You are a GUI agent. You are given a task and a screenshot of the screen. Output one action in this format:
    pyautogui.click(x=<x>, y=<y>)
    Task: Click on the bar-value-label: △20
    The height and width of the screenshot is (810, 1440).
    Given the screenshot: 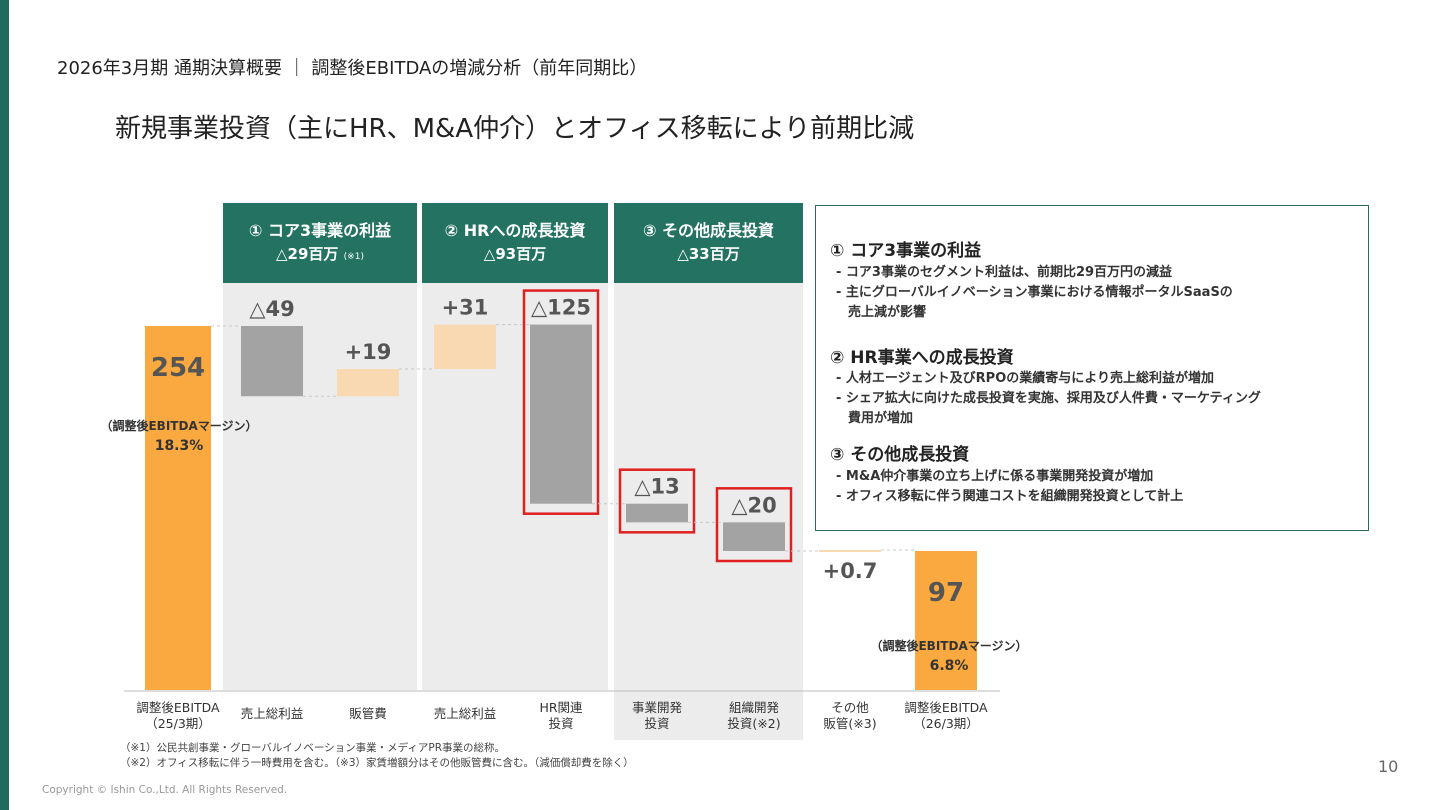 What is the action you would take?
    pyautogui.click(x=753, y=505)
    